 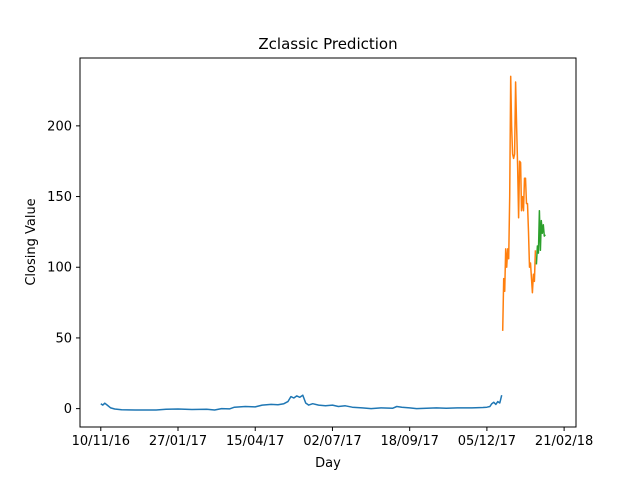 What do you see at coordinates (255, 441) in the screenshot?
I see `x-tick-label: 15/04/17` at bounding box center [255, 441].